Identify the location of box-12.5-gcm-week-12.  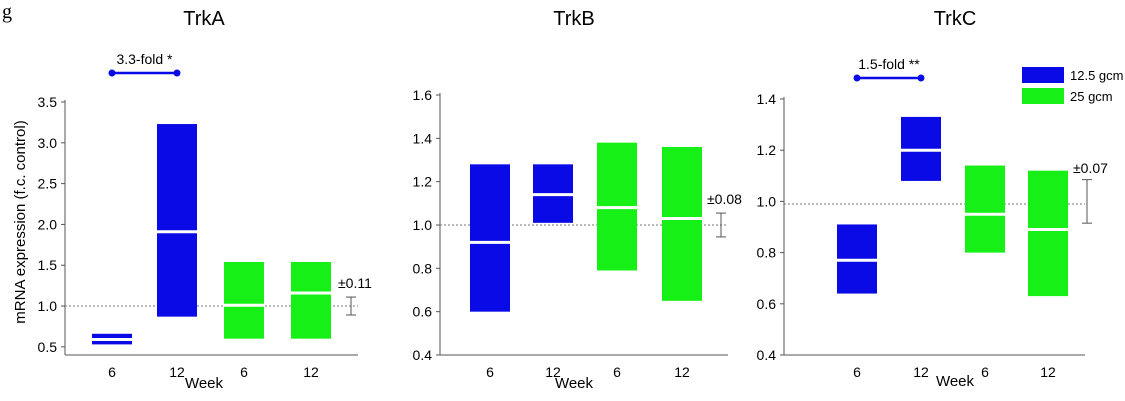
(177, 220).